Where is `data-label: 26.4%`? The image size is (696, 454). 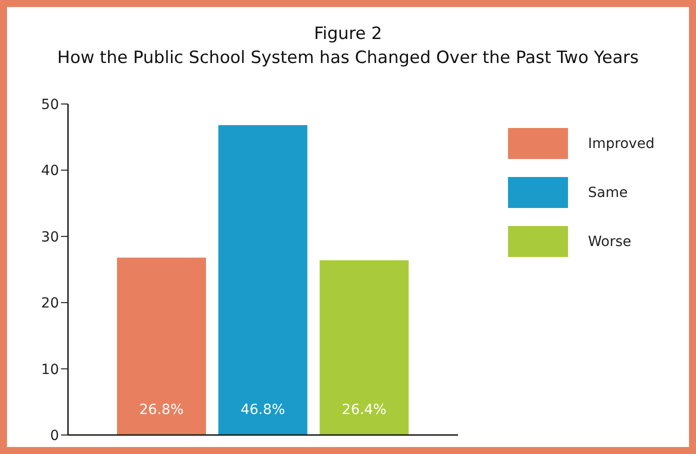 data-label: 26.4% is located at coordinates (364, 410).